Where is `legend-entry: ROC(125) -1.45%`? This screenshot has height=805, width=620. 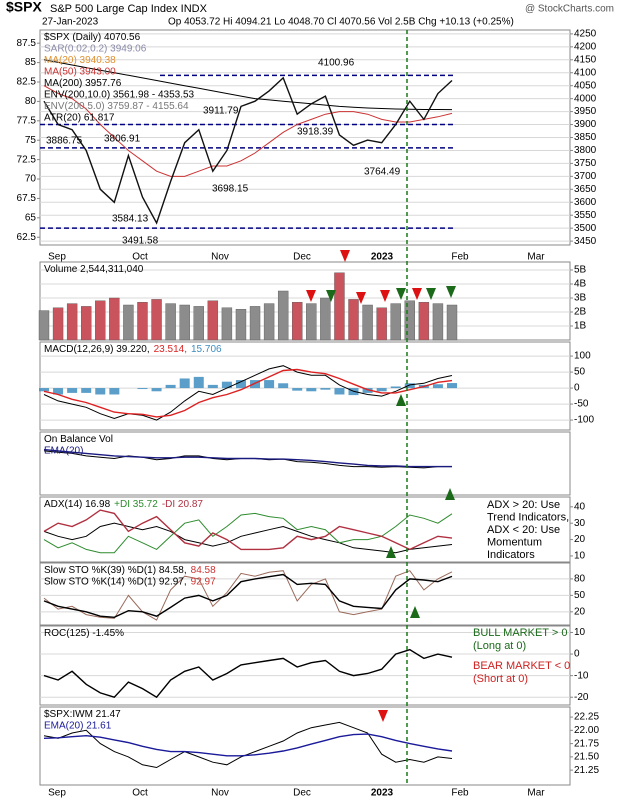
legend-entry: ROC(125) -1.45% is located at coordinates (84, 633).